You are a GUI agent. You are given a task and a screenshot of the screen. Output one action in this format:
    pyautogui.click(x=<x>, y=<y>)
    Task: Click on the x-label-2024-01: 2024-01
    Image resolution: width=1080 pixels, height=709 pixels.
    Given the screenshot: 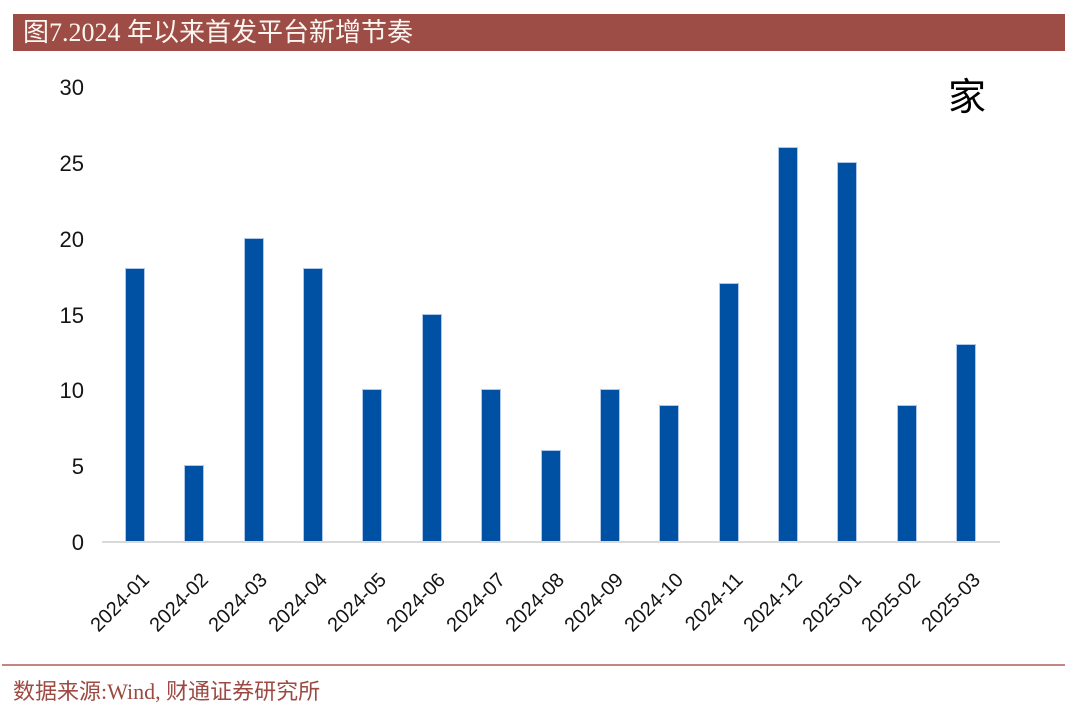 What is the action you would take?
    pyautogui.click(x=120, y=603)
    